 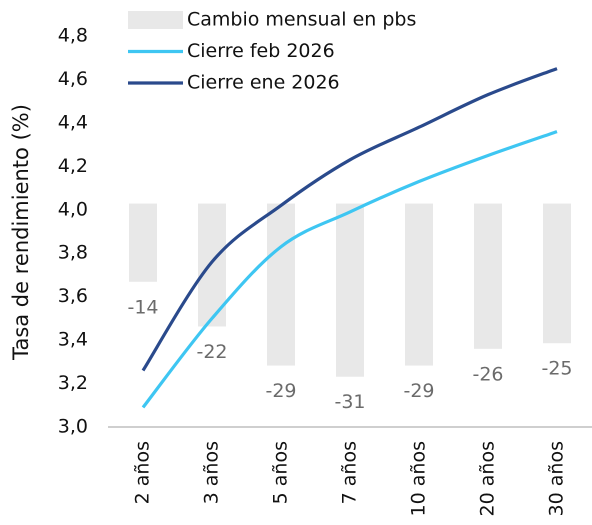 I want to click on y-tick-label: 3,6, so click(x=73, y=296).